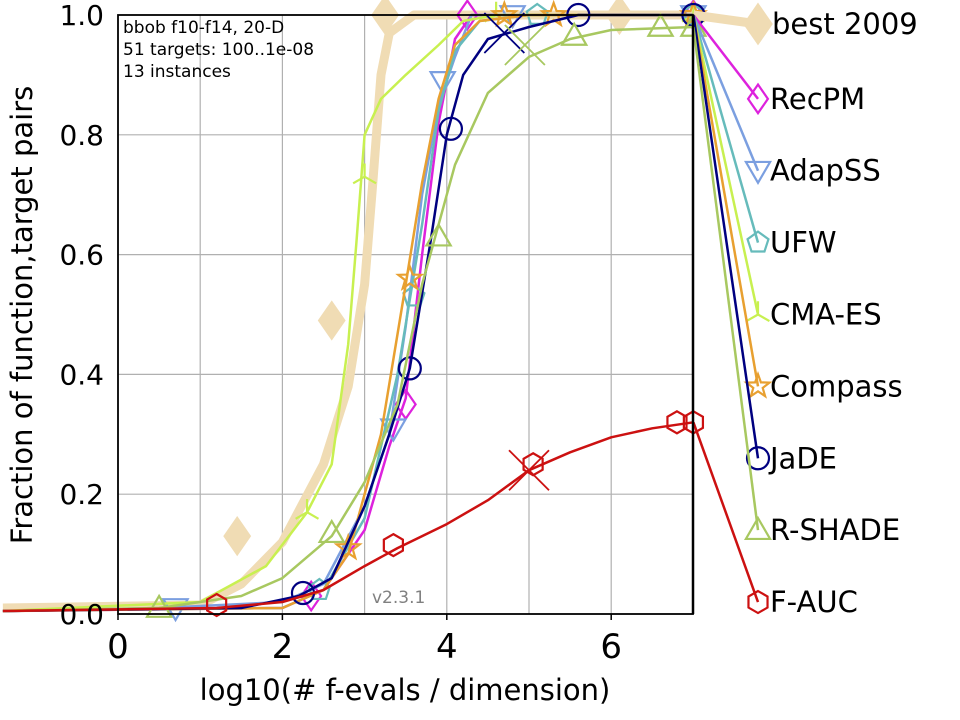 The width and height of the screenshot is (960, 720). Describe the element at coordinates (22, 315) in the screenshot. I see `y-axis-title: Fraction of function,target pairs` at that location.